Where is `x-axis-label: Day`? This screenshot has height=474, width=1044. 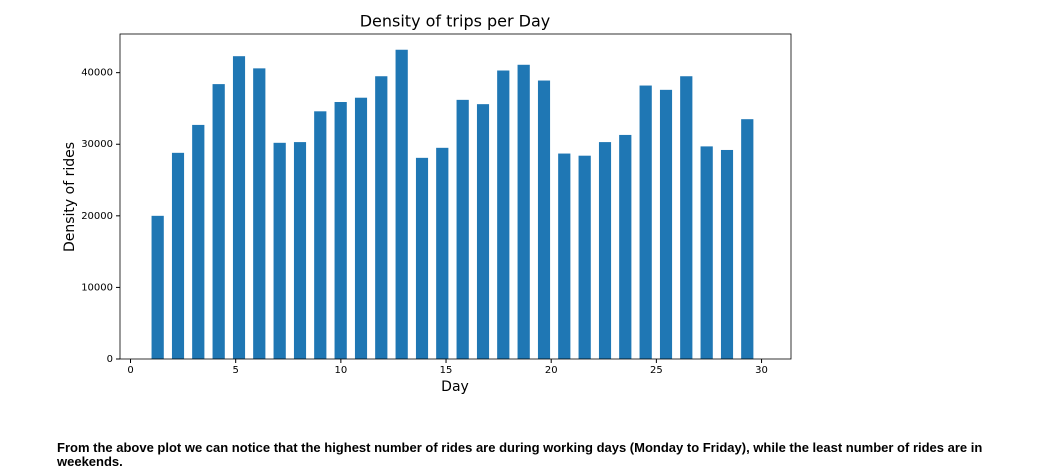
x-axis-label: Day is located at coordinates (455, 387).